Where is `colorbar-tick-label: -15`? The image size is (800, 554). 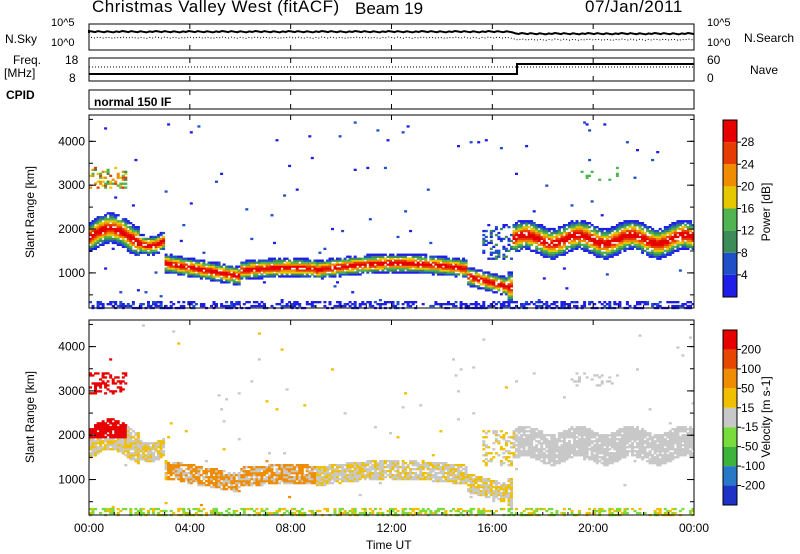
colorbar-tick-label: -15 is located at coordinates (750, 427).